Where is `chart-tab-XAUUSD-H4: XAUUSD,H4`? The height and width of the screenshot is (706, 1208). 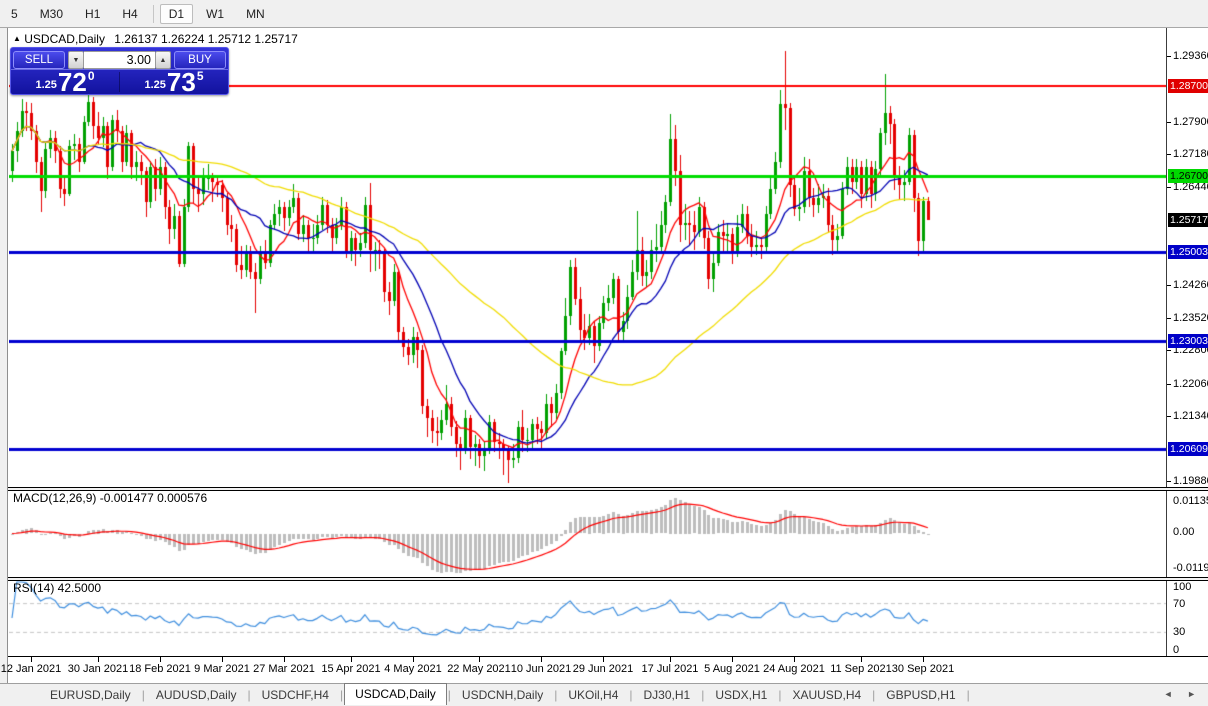
chart-tab-XAUUSD-H4: XAUUSD,H4 is located at coordinates (827, 695).